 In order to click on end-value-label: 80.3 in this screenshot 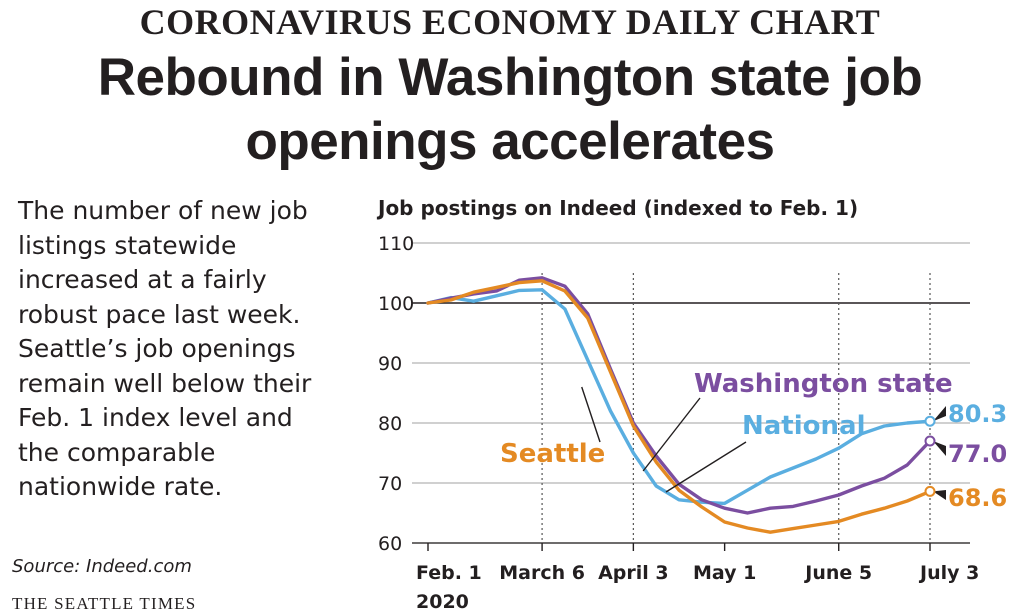, I will do `click(977, 414)`.